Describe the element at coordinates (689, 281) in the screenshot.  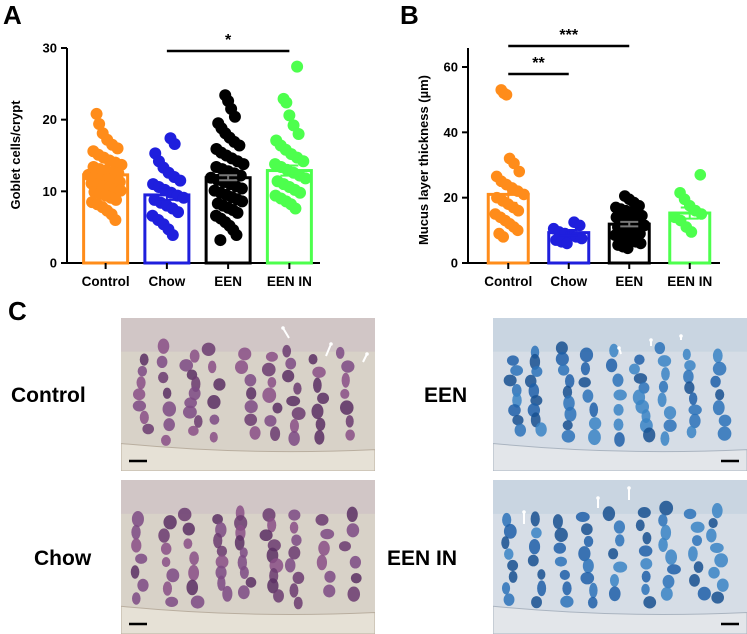
I see `x-category-label: EEN IN` at that location.